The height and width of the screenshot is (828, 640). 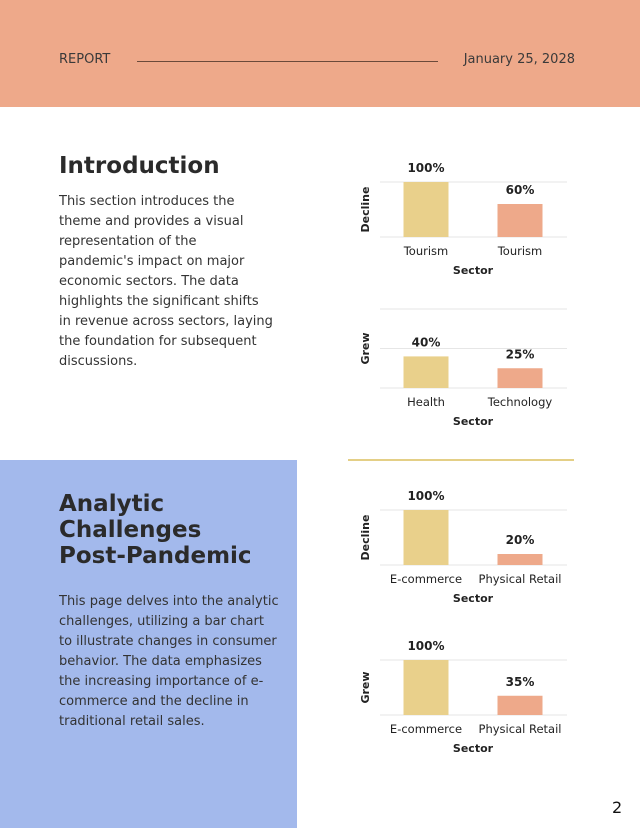 What do you see at coordinates (519, 59) in the screenshot?
I see `report-date: January 25, 2028` at bounding box center [519, 59].